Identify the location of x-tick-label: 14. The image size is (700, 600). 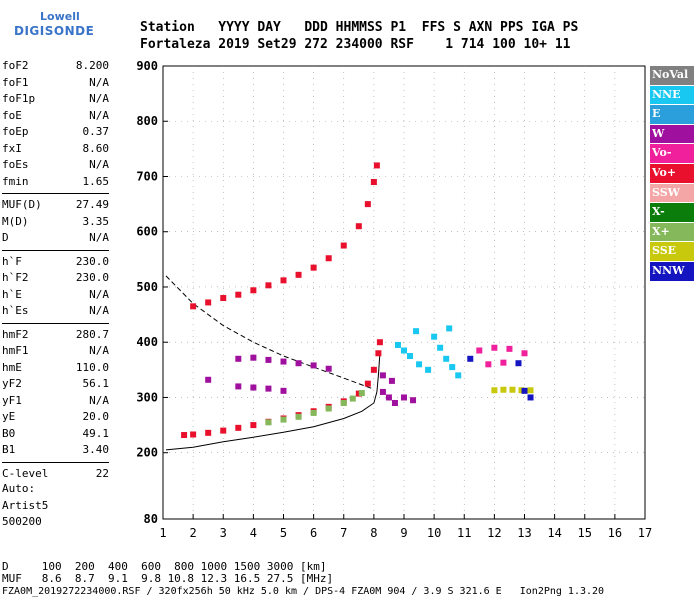
(554, 533).